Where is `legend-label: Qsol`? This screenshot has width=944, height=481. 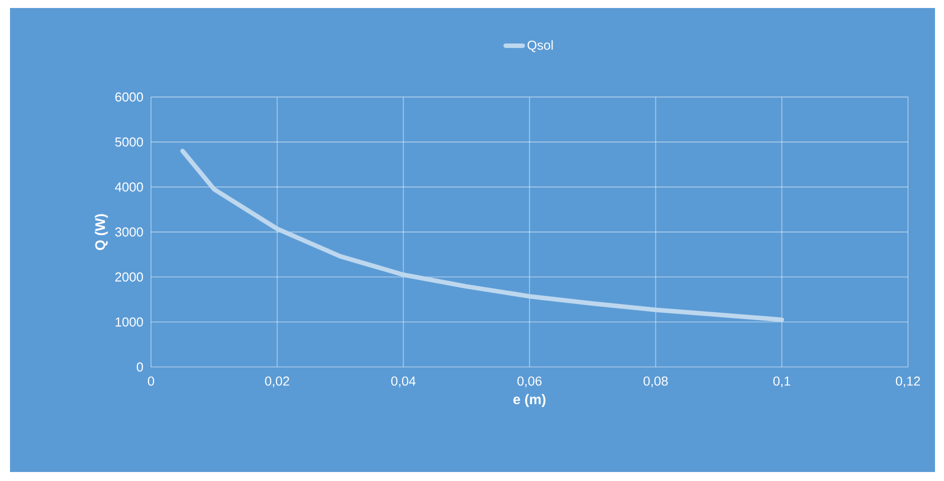 legend-label: Qsol is located at coordinates (540, 46).